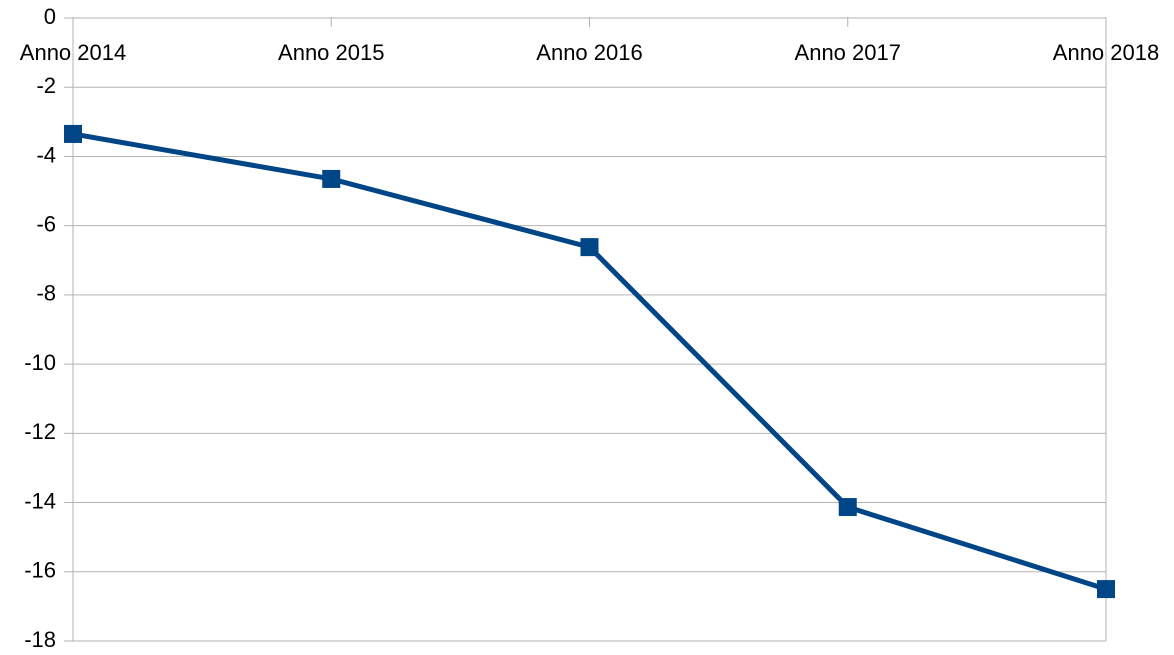 This screenshot has height=655, width=1174. Describe the element at coordinates (331, 52) in the screenshot. I see `x-tick-label: Anno 2015` at that location.